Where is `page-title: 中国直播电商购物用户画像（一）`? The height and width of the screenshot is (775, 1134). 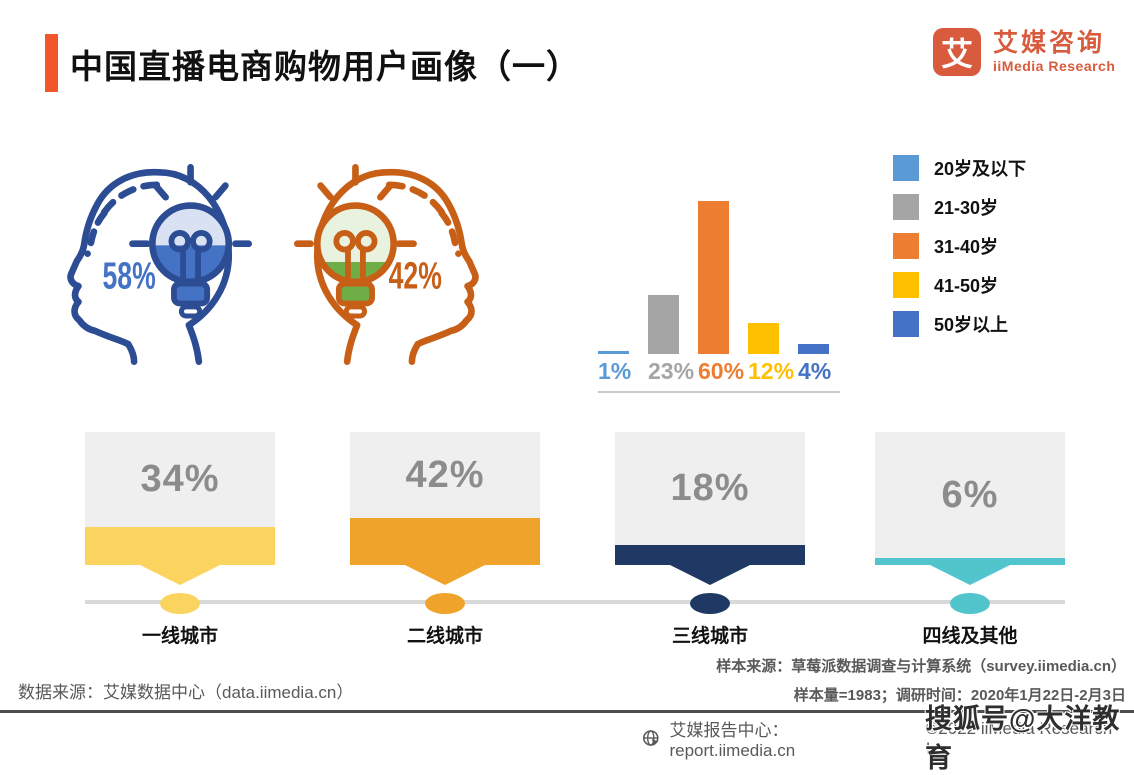 page-title: 中国直播电商购物用户画像（一） is located at coordinates (325, 66).